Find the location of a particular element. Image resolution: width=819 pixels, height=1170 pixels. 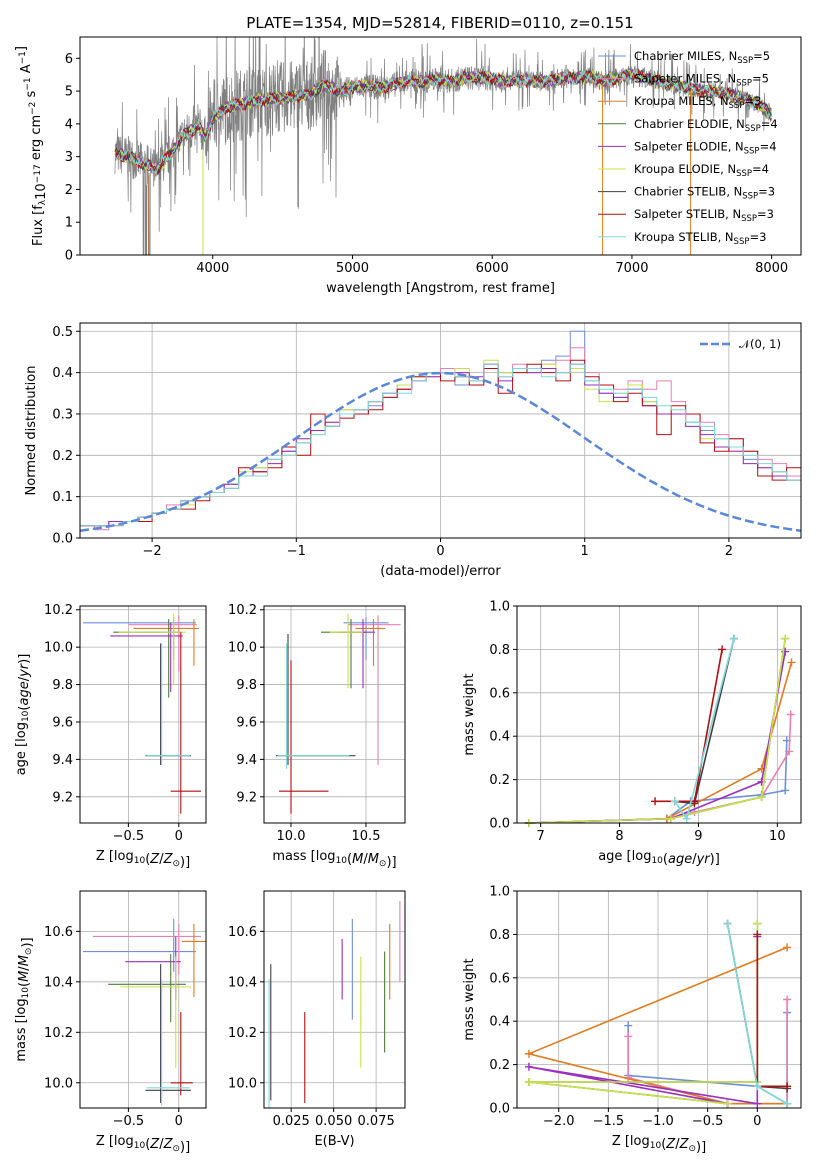

x-tick-label: 5000 is located at coordinates (352, 268).